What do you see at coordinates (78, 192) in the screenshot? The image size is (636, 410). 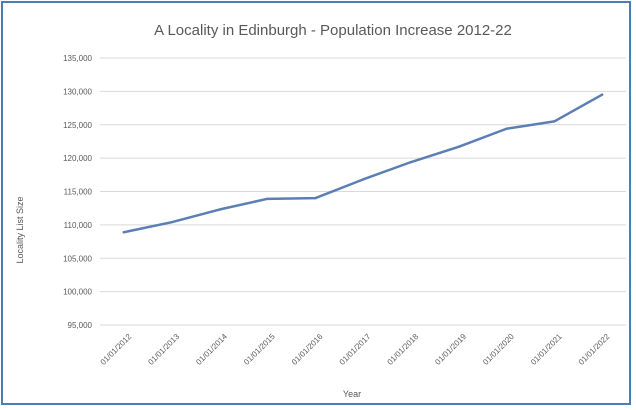 I see `y-tick-label: 115,000` at bounding box center [78, 192].